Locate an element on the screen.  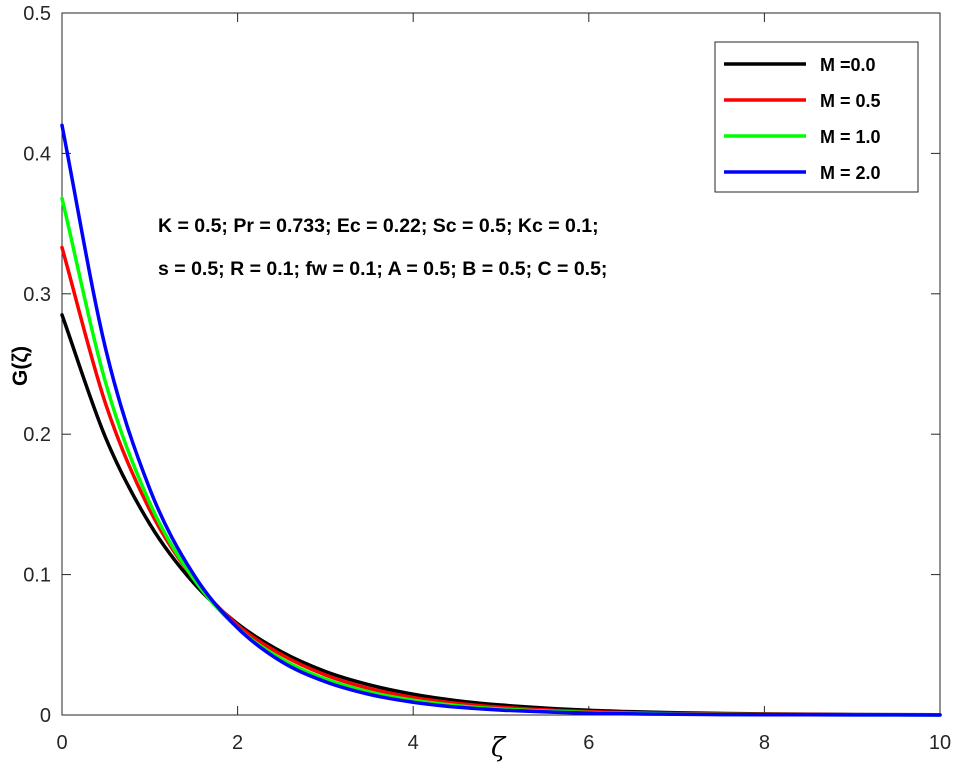
x-tick-label: 6 is located at coordinates (588, 743).